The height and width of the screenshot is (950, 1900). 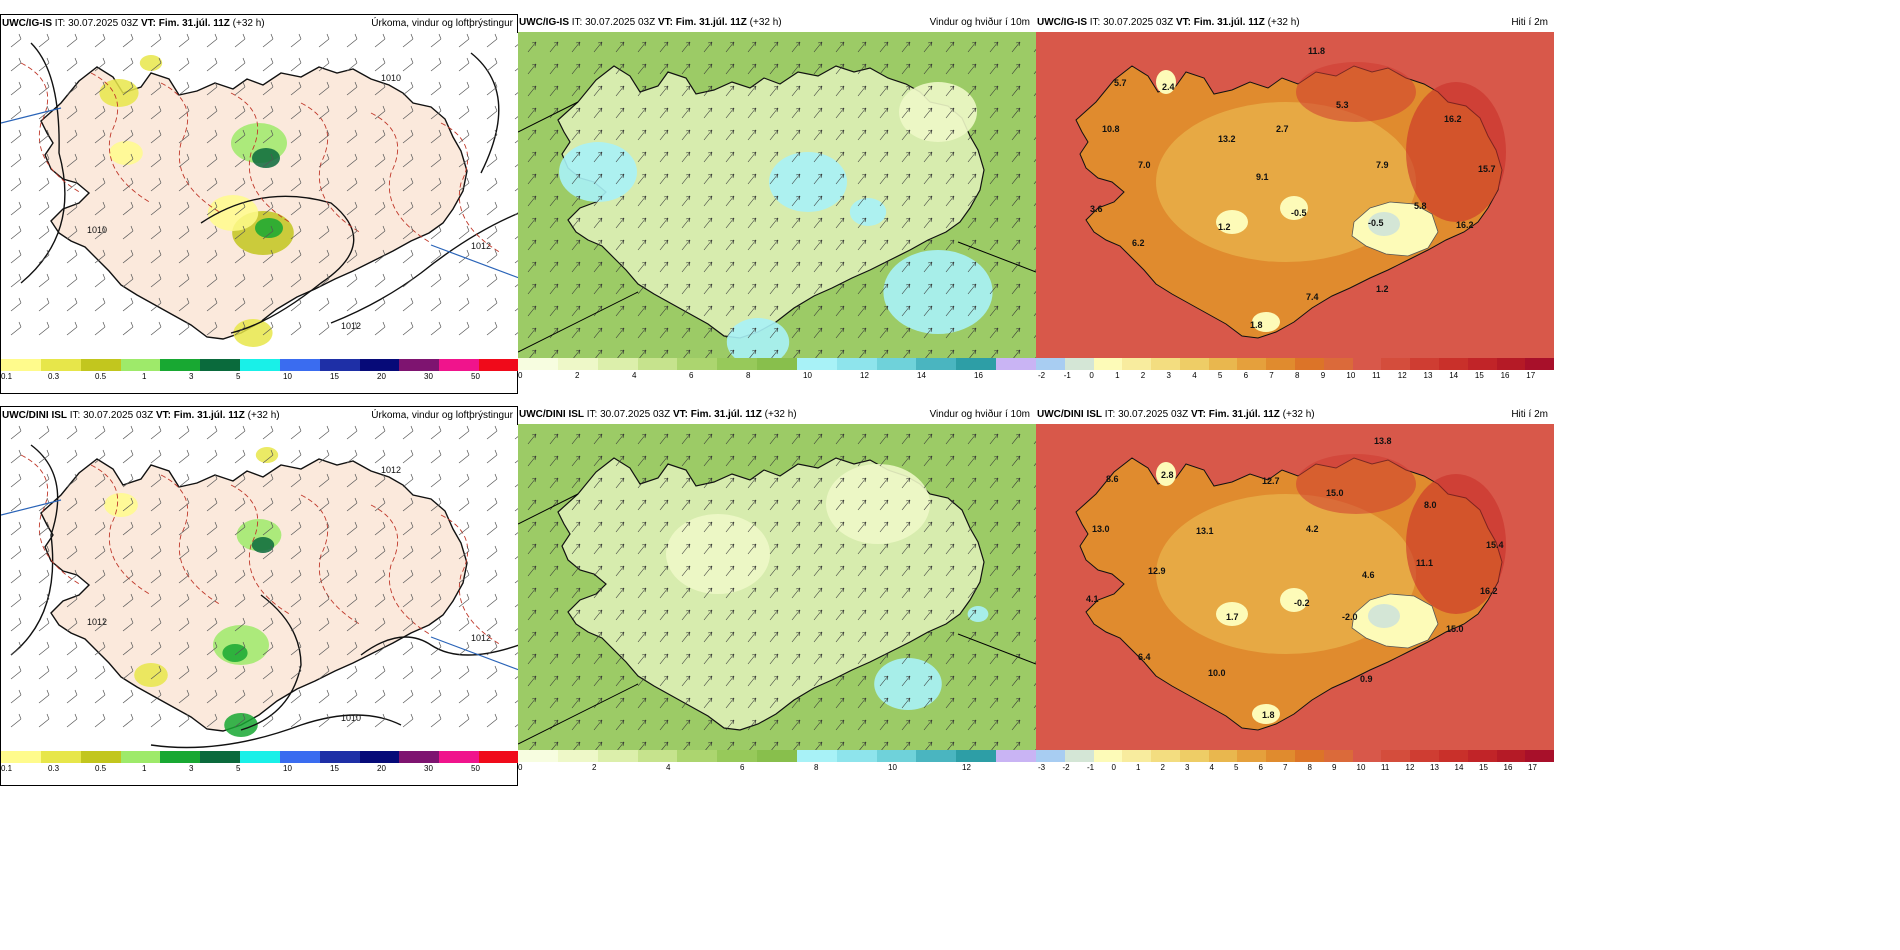 What do you see at coordinates (260, 757) in the screenshot?
I see `precip-colorbar` at bounding box center [260, 757].